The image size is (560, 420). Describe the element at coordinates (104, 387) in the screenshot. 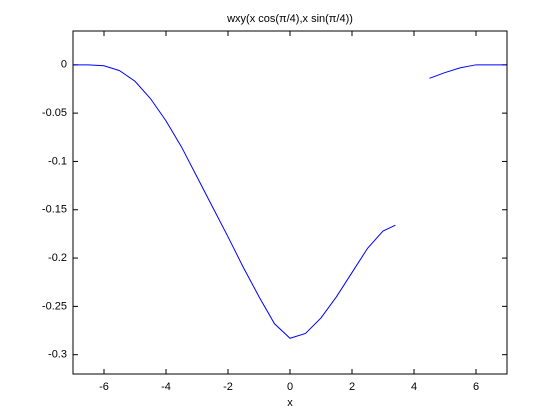

I see `x-tick-label: -6` at that location.